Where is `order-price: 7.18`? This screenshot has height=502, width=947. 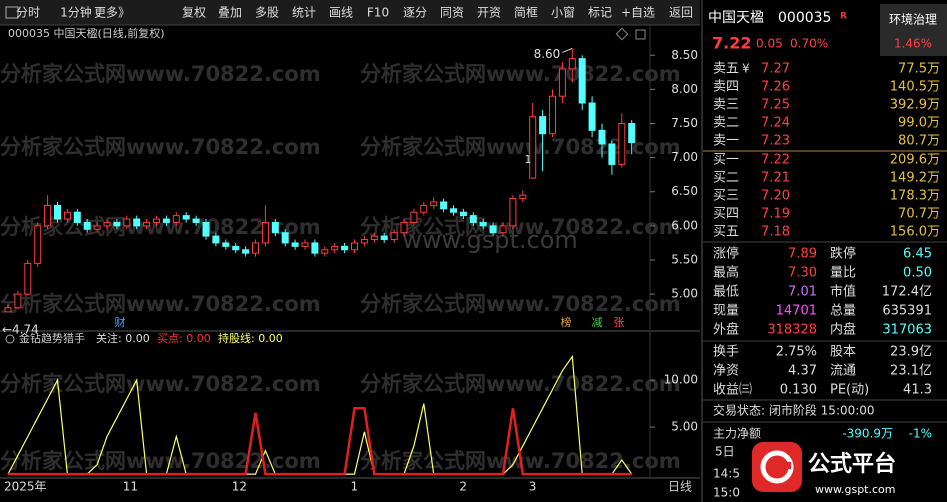 order-price: 7.18 is located at coordinates (775, 232).